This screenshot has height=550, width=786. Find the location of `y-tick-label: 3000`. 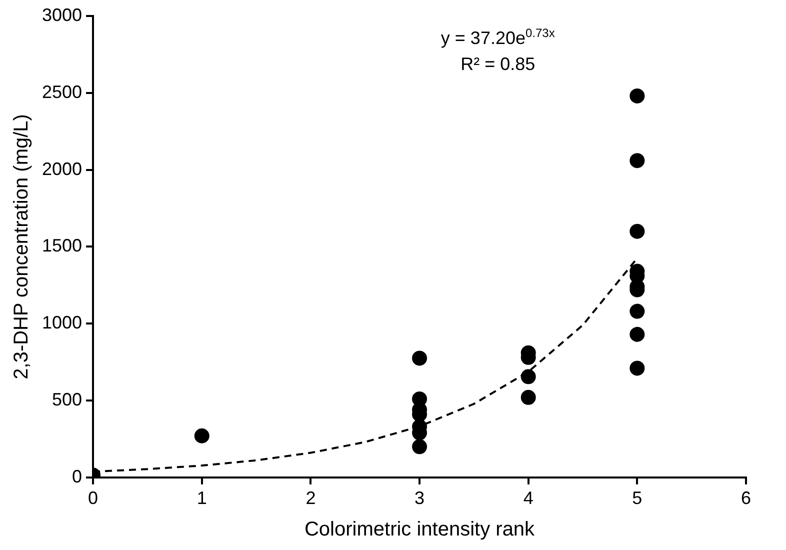

y-tick-label: 3000 is located at coordinates (62, 14).